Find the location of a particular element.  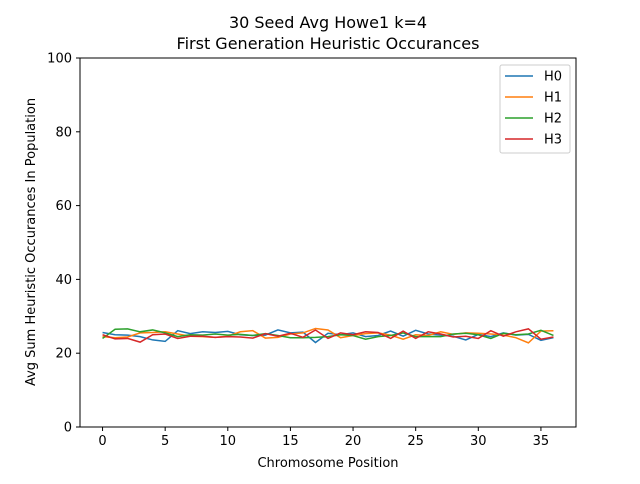

series-line-h2 is located at coordinates (328, 334).